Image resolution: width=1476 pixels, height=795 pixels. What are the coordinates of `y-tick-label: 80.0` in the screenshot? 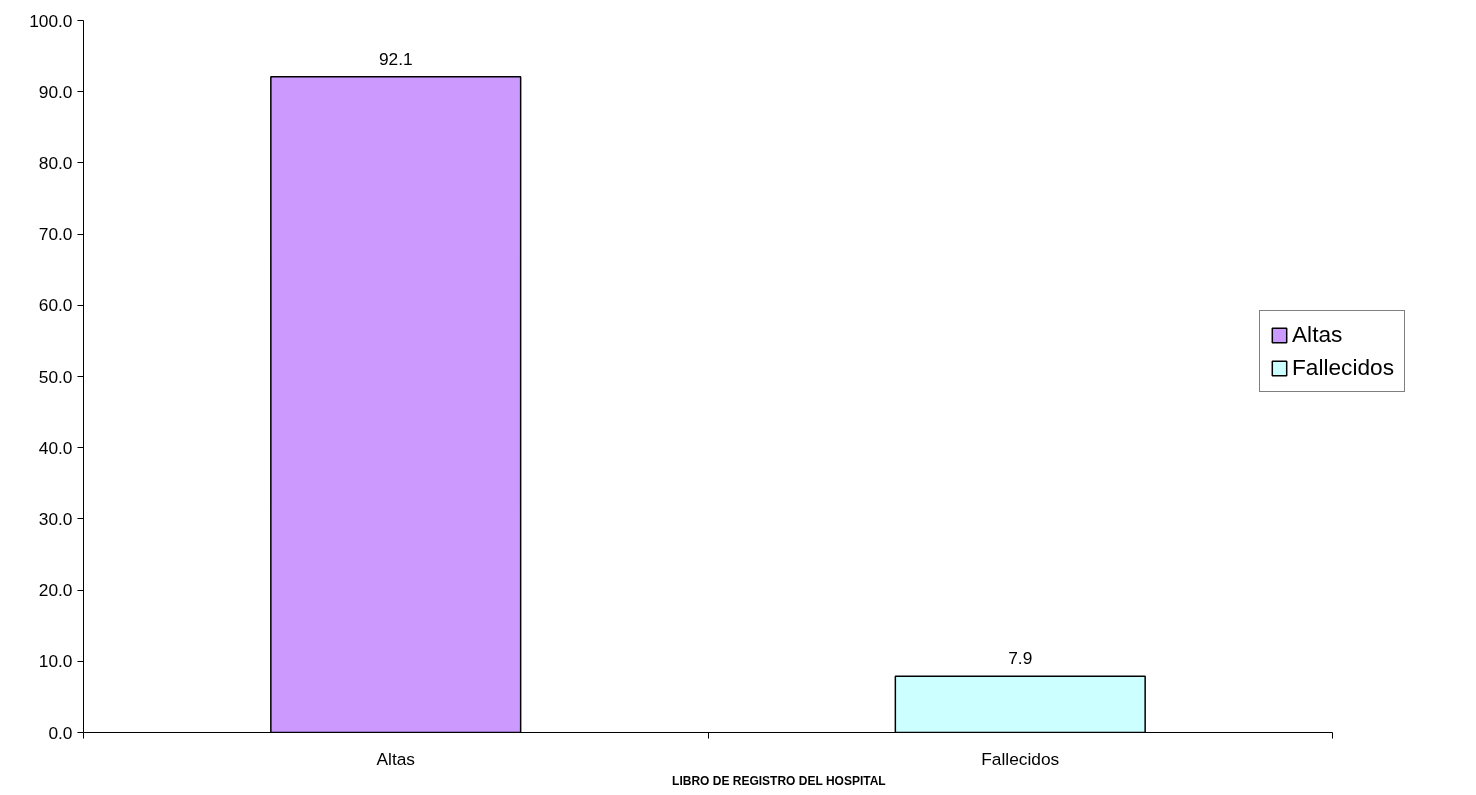 It's located at (55, 162).